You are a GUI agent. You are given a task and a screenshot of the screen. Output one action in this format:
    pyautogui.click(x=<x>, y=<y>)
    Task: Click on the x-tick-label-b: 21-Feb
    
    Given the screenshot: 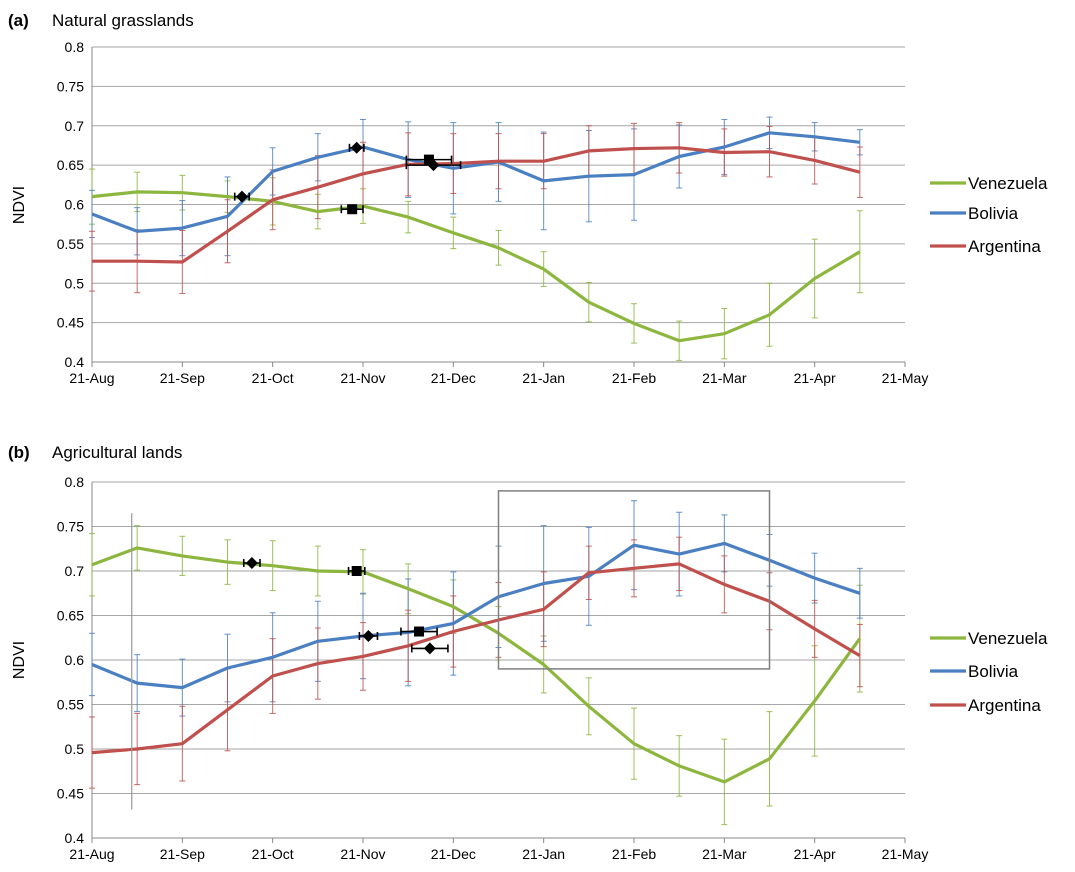 What is the action you would take?
    pyautogui.click(x=634, y=854)
    